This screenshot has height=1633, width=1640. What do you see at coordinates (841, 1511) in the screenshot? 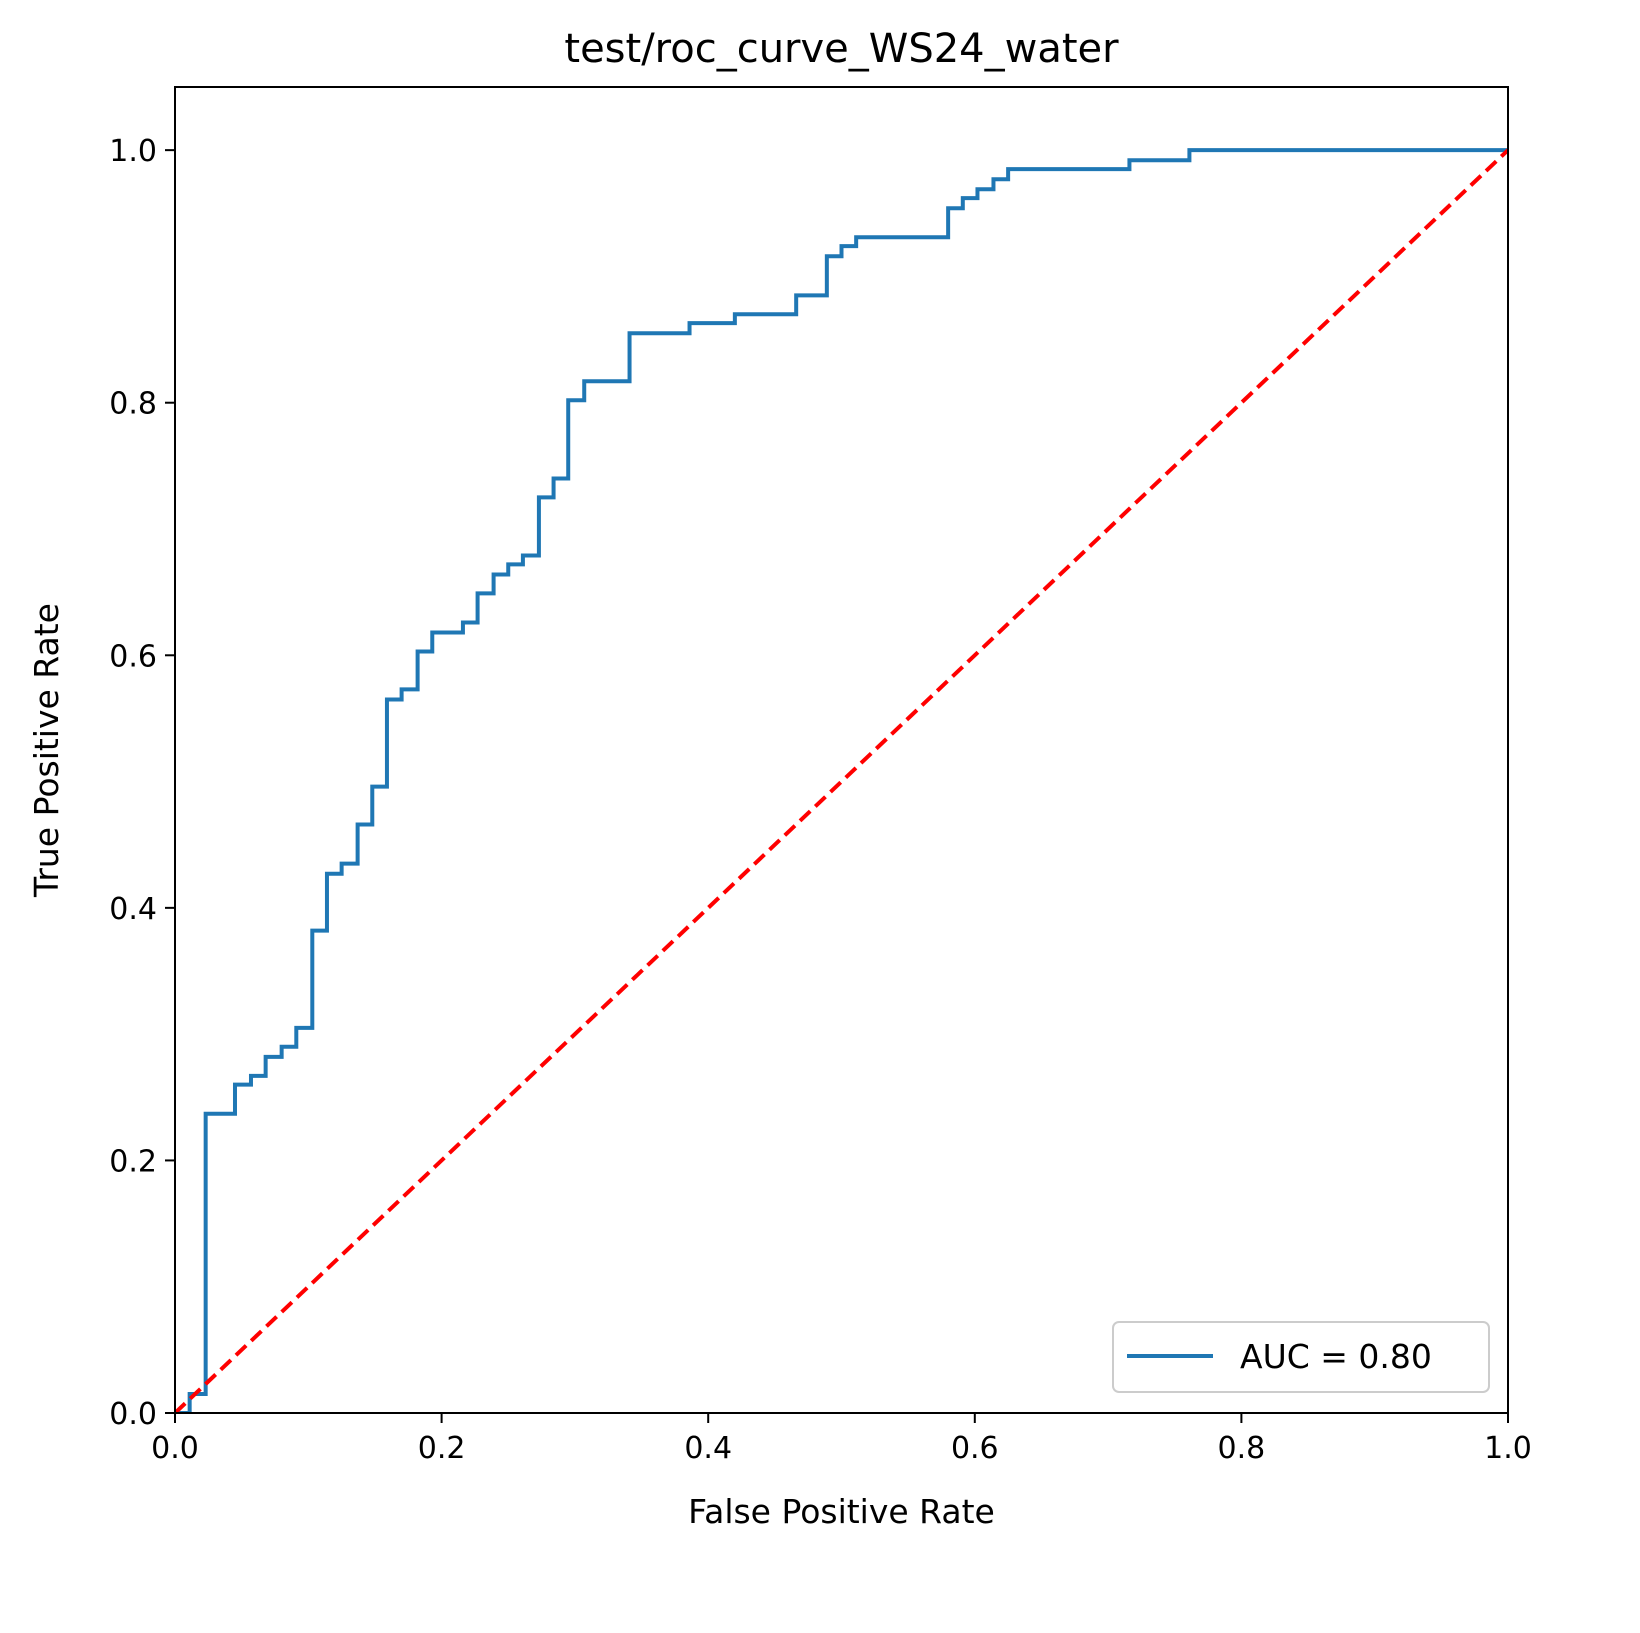
I see `x-axis-title: False Positive Rate` at bounding box center [841, 1511].